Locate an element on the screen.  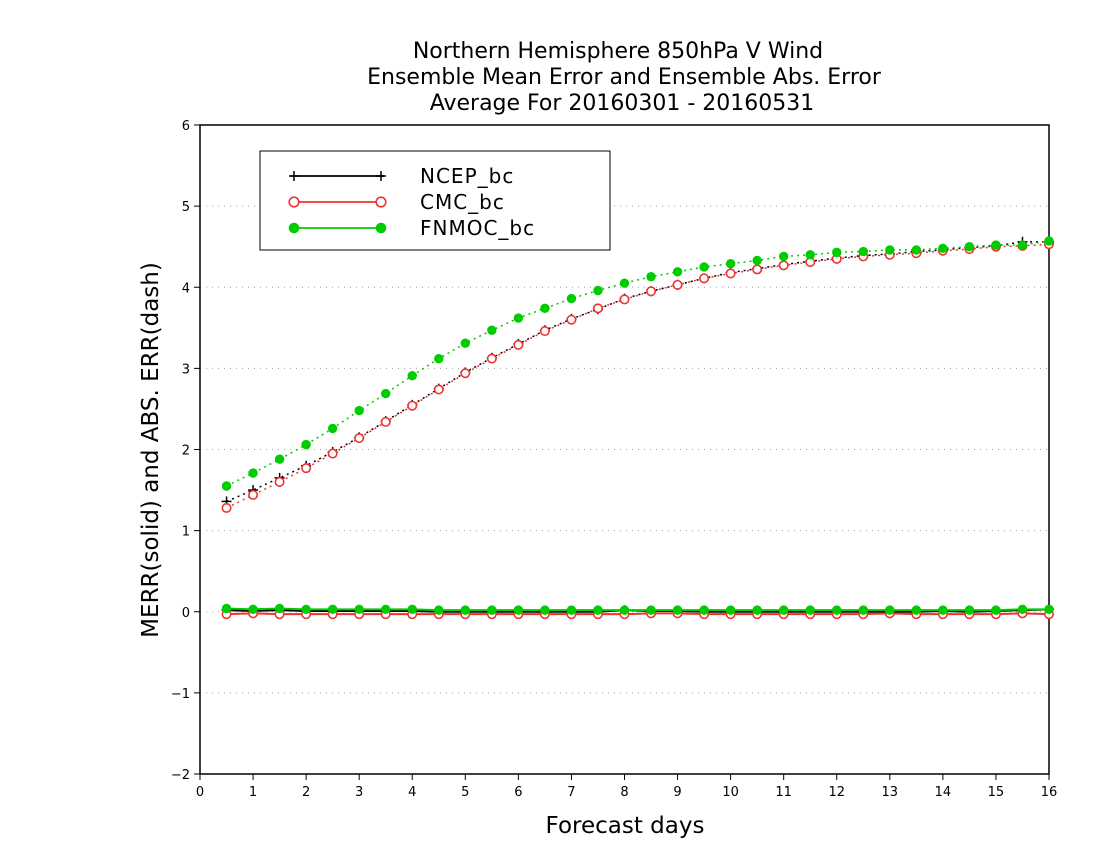
y-axis-label: MERR(solid) and ABS. ERR(dash) is located at coordinates (151, 450).